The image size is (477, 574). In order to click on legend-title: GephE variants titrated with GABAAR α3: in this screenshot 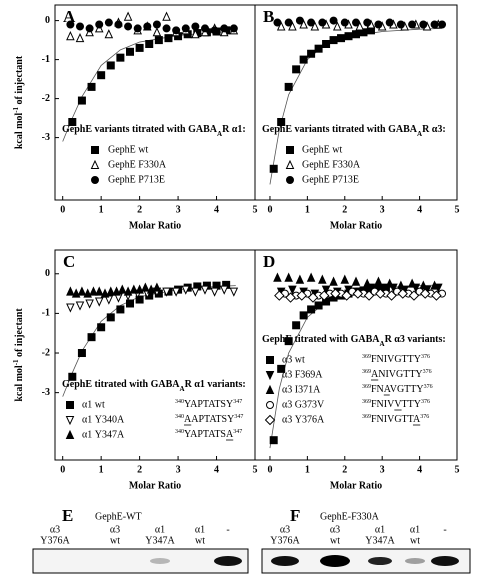, I will do `click(354, 130)`.